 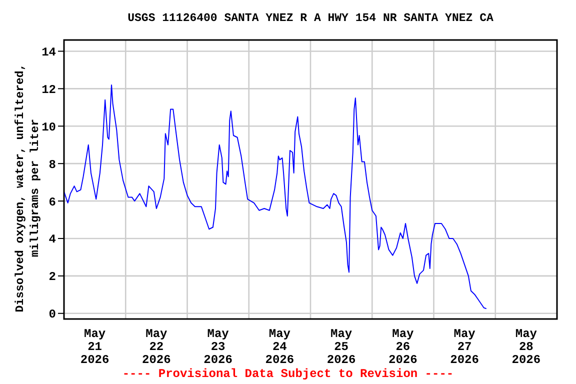 I want to click on x-tick-label: May 25 2026, so click(x=341, y=347).